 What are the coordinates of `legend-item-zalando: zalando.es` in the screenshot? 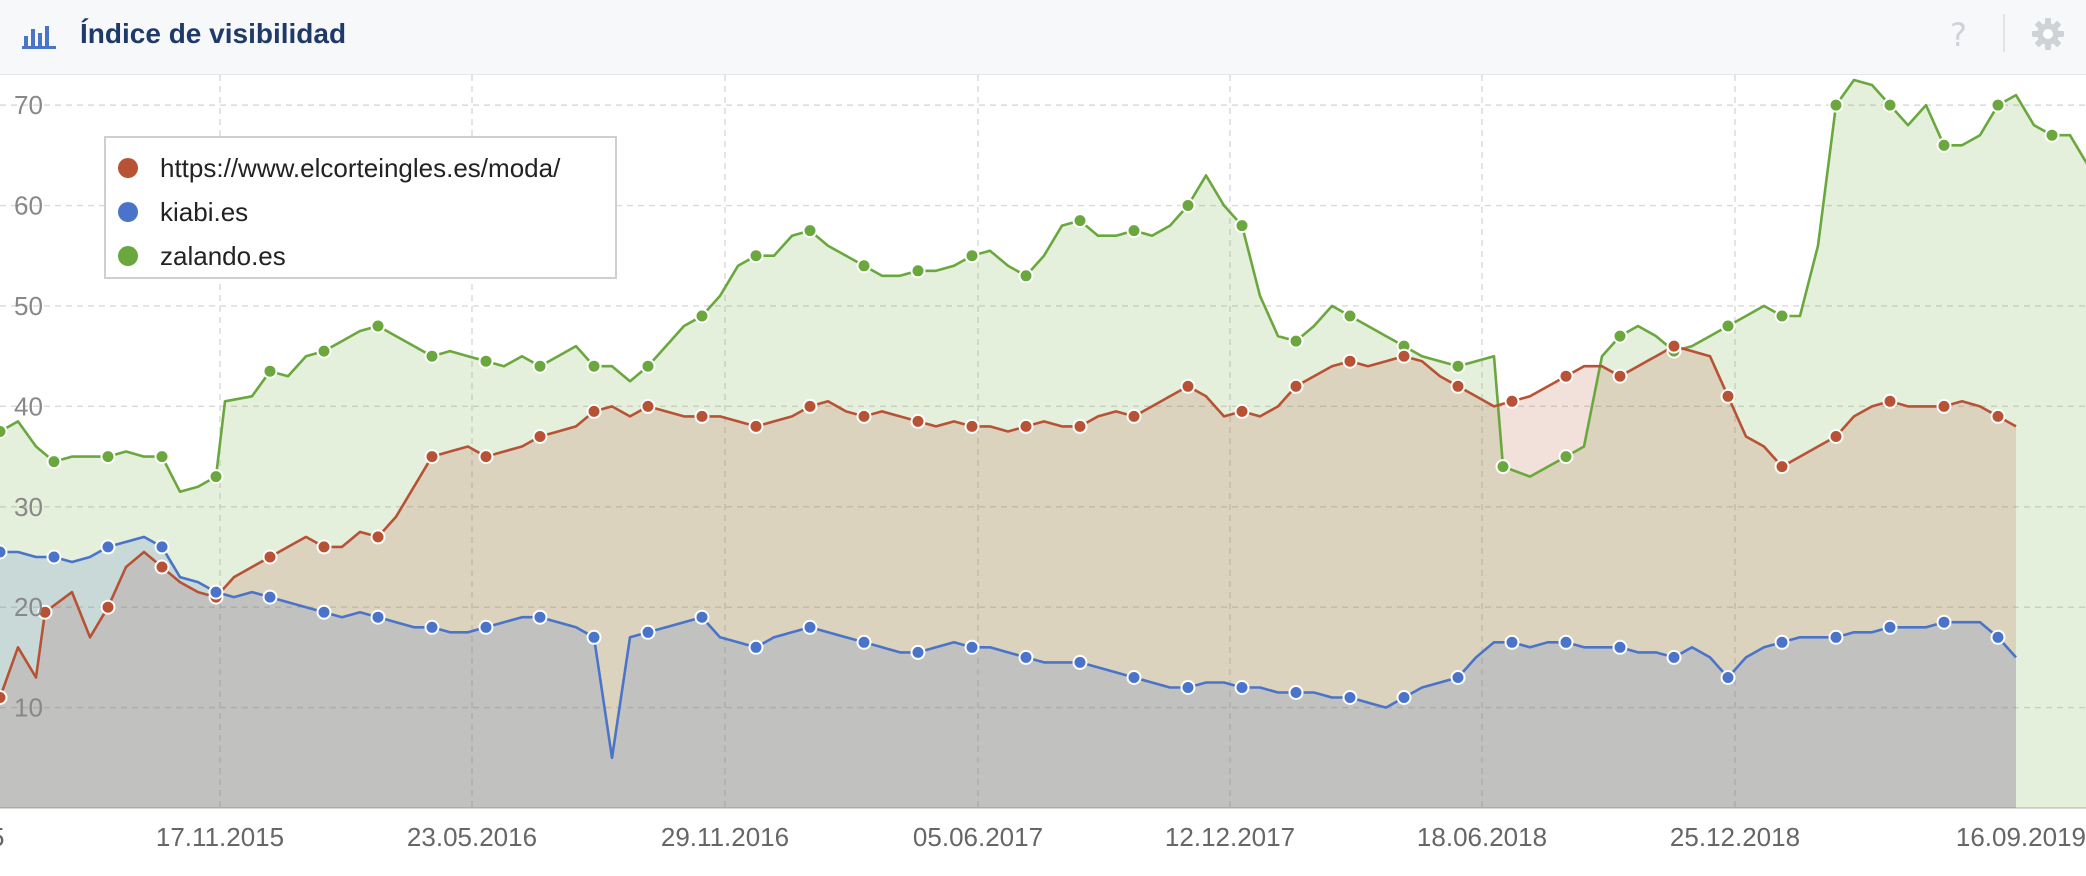 It's located at (360, 256).